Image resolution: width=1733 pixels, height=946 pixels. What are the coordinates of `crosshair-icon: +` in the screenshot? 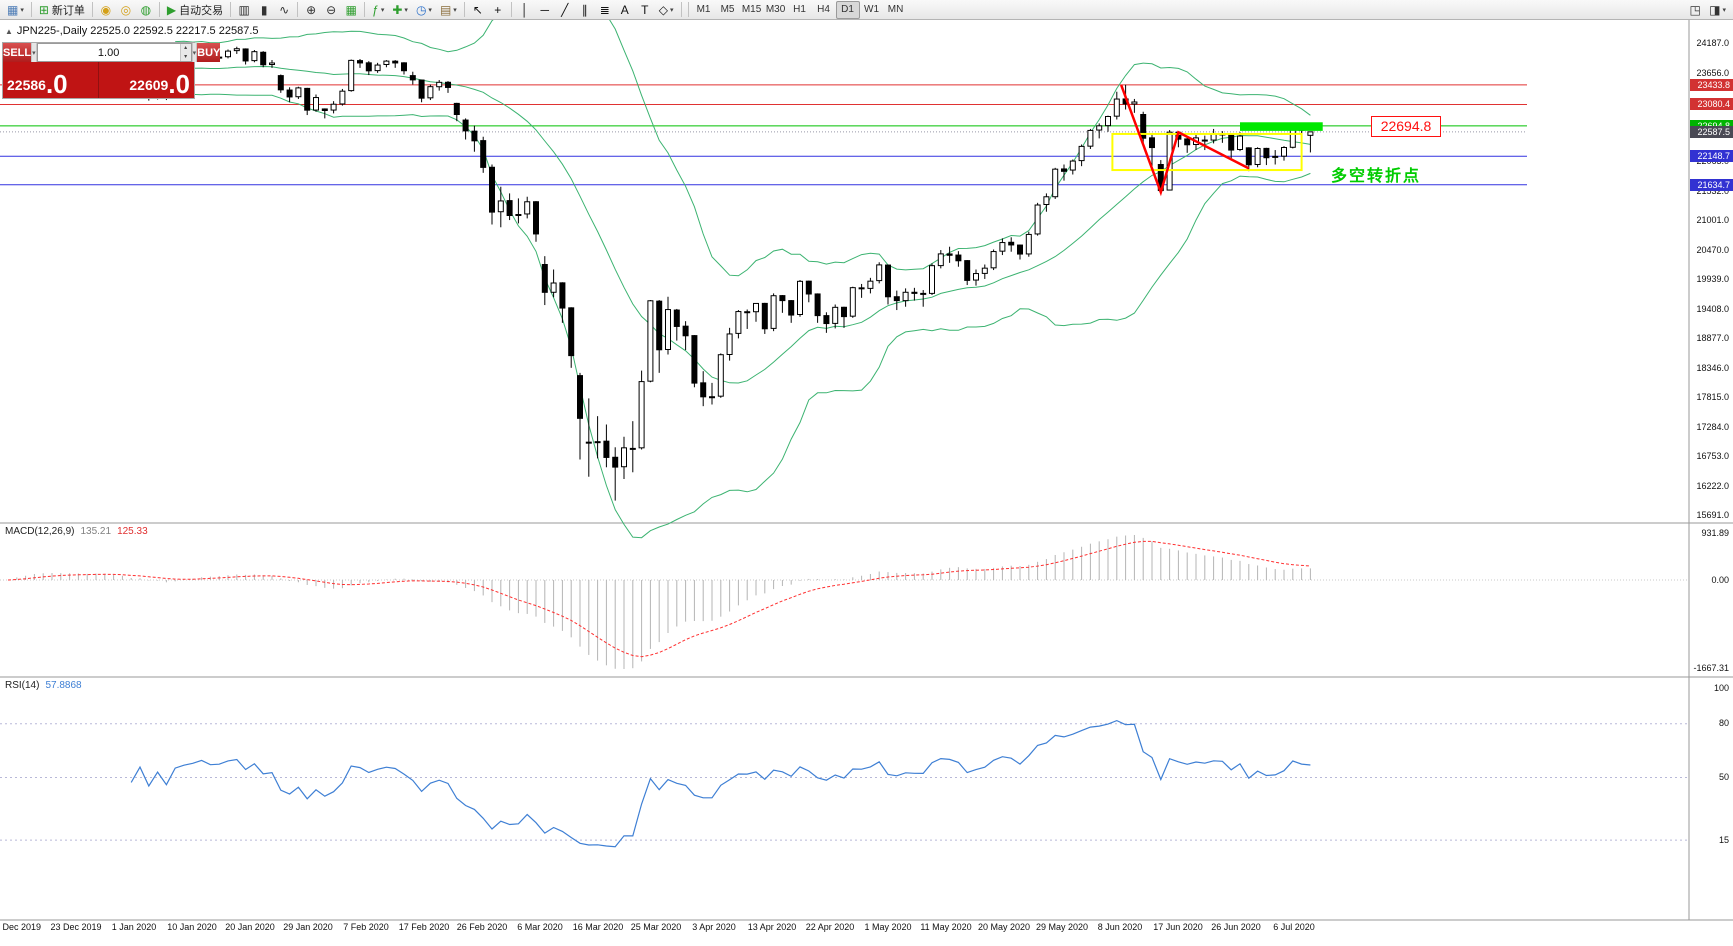 It's located at (498, 10).